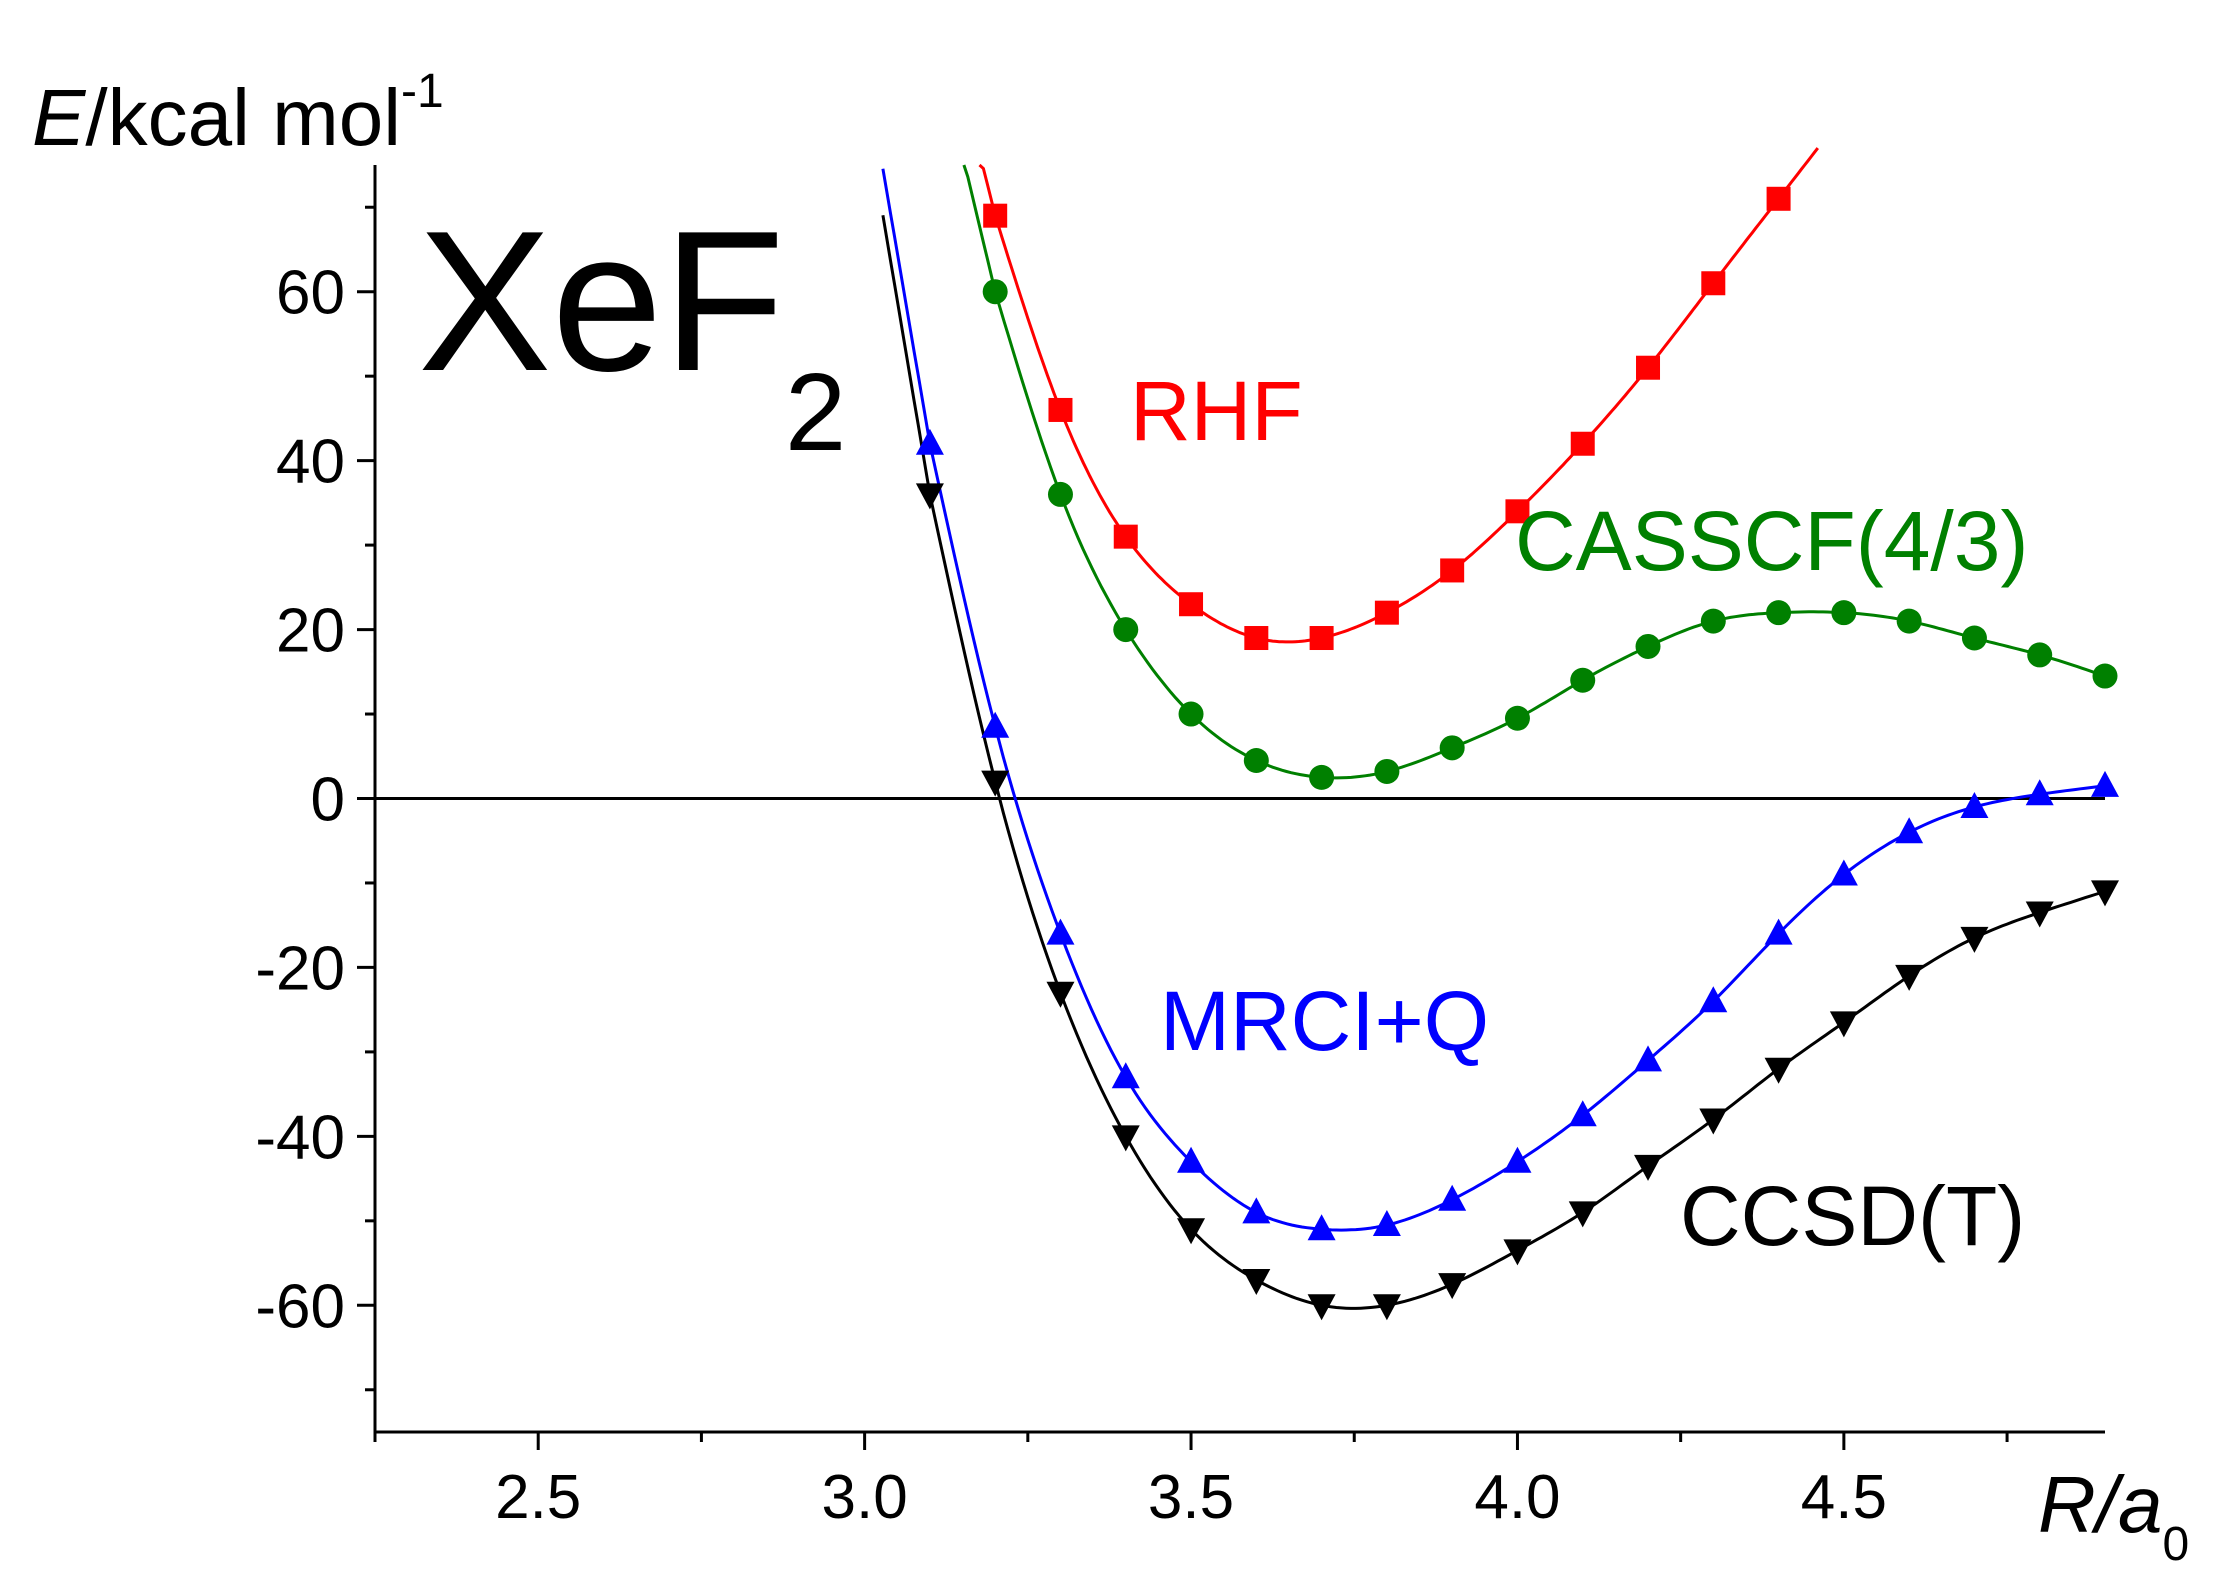 The image size is (2225, 1582). I want to click on x-axis-title: R/a0, so click(2113, 1515).